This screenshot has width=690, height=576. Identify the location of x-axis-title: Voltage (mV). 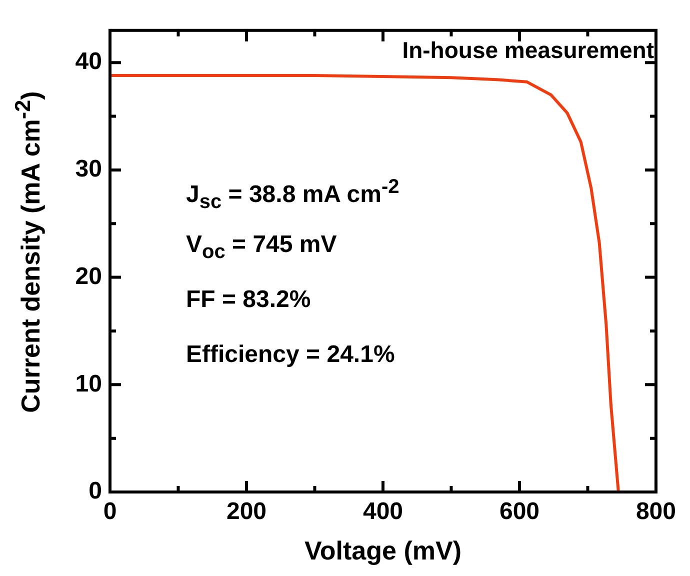
(383, 551).